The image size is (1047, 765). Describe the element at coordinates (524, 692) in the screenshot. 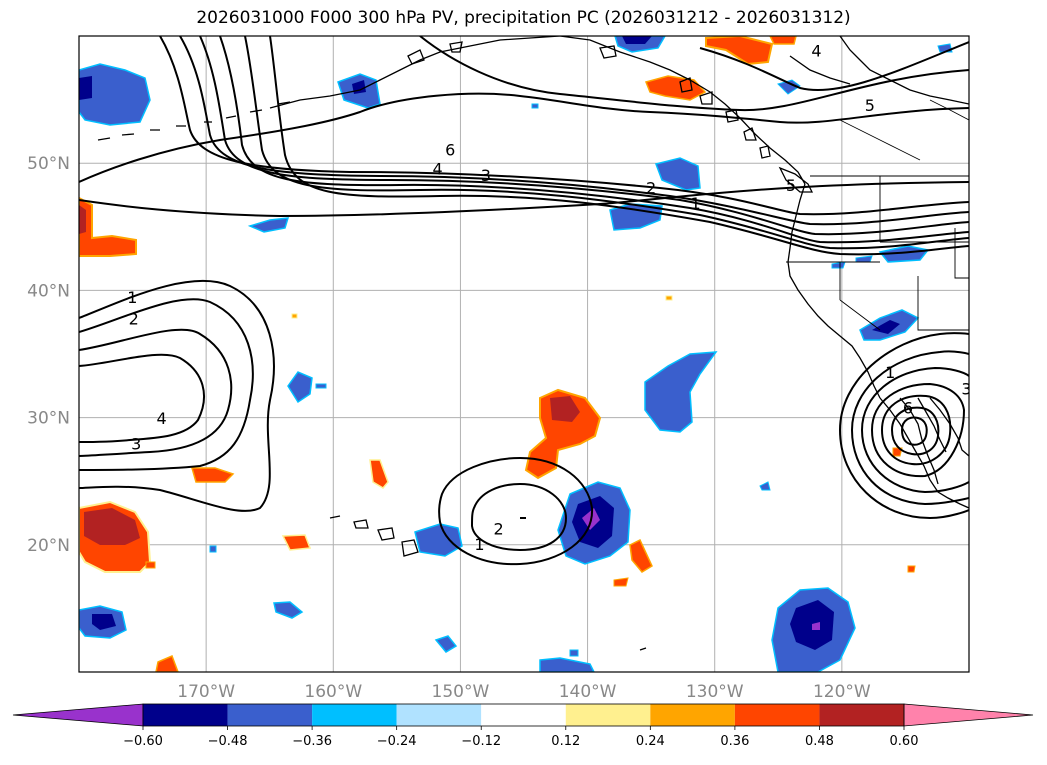

I see `longitude-tick-labels: 170°W 160°W 150°W 140°W 130°W 120°W` at that location.